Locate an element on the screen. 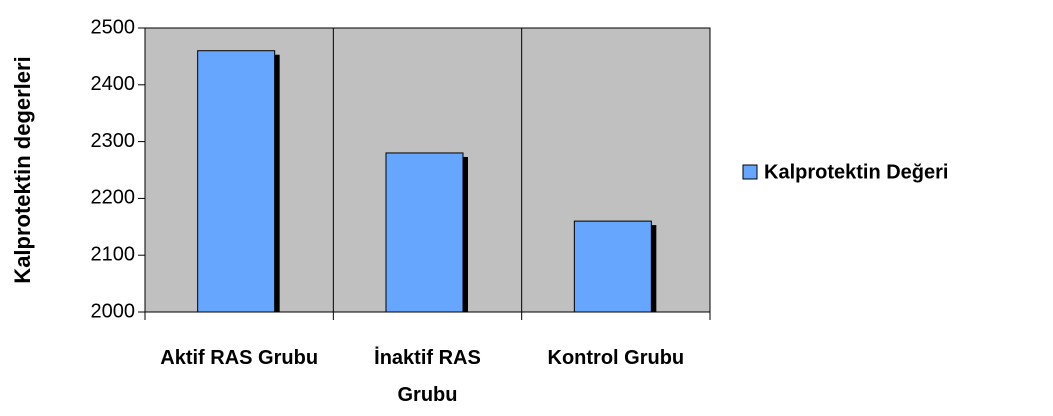 Image resolution: width=1053 pixels, height=416 pixels. x-tick-label: Aktif RAS Grubu is located at coordinates (239, 358).